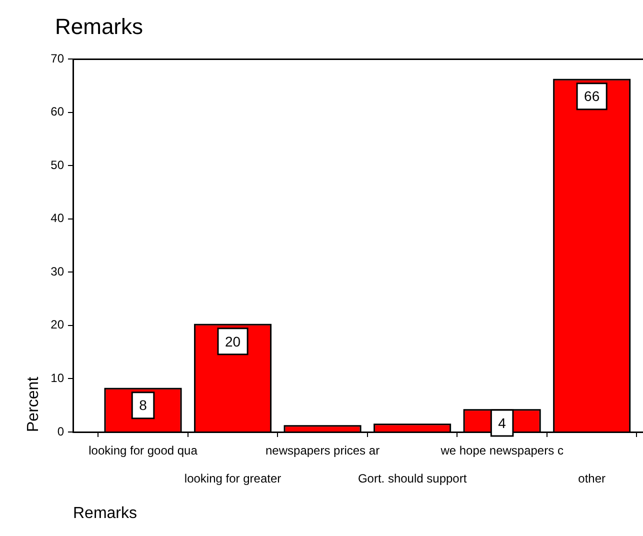 This screenshot has width=643, height=536. I want to click on x-tick-label: other, so click(592, 478).